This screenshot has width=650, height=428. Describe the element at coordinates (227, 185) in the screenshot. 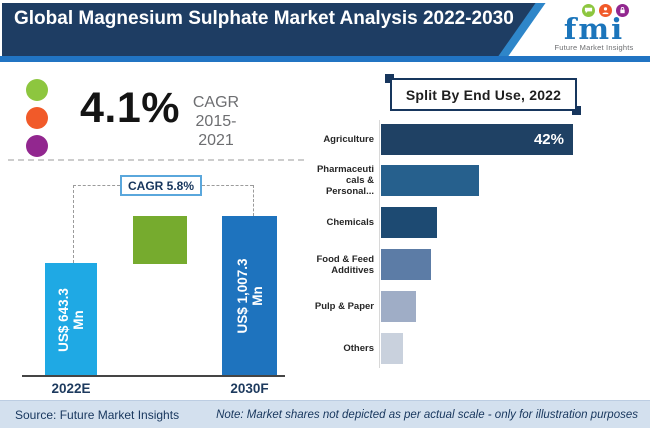

I see `connector-dash-right` at that location.